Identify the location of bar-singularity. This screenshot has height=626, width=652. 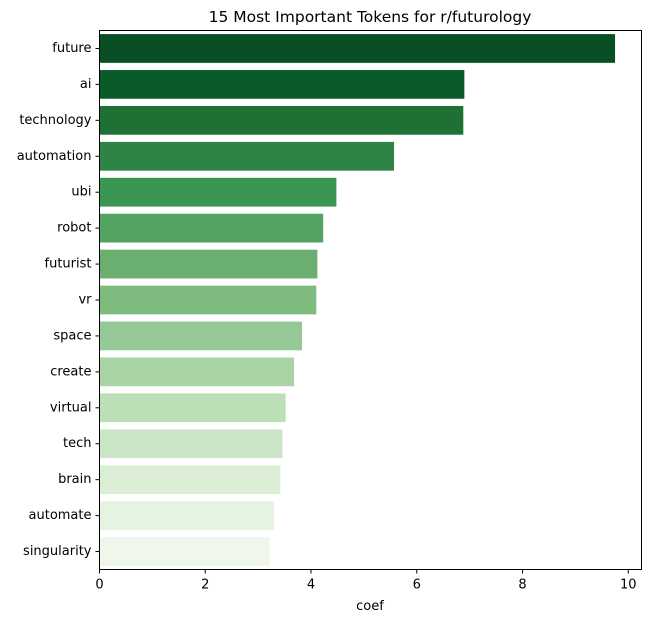
(184, 551).